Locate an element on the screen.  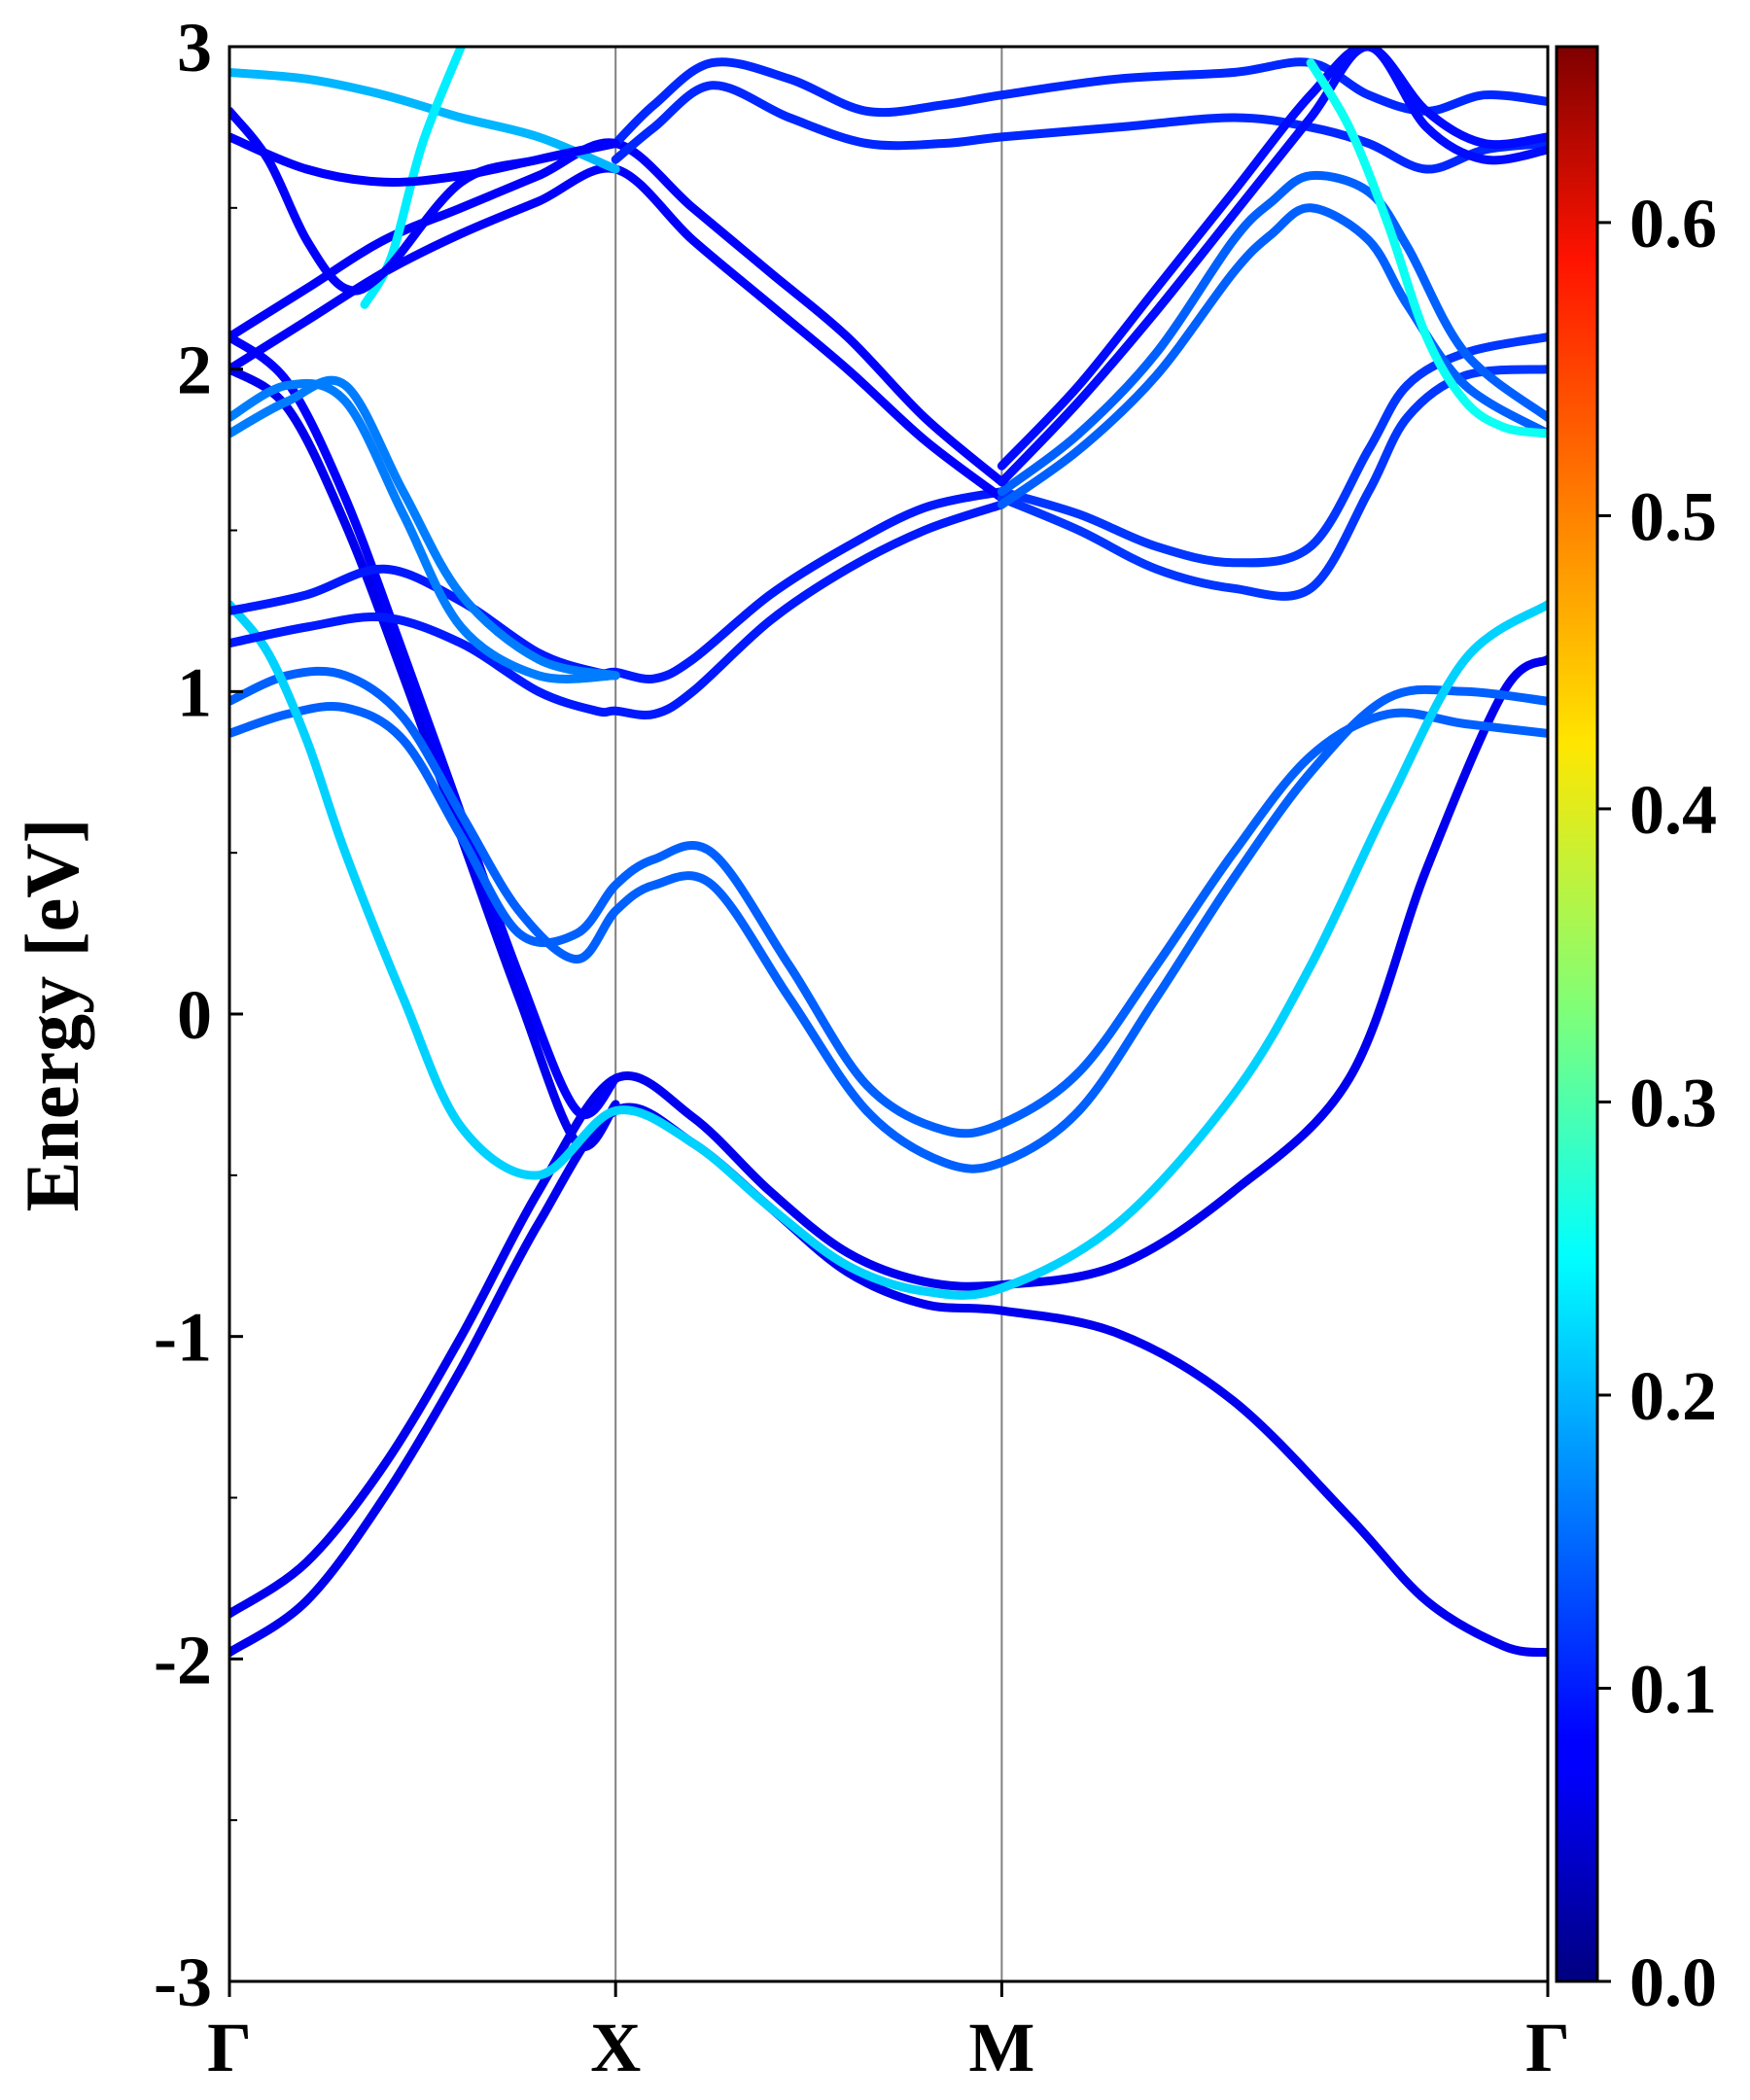
y-axis-label: Energy [eV] is located at coordinates (52, 1014).